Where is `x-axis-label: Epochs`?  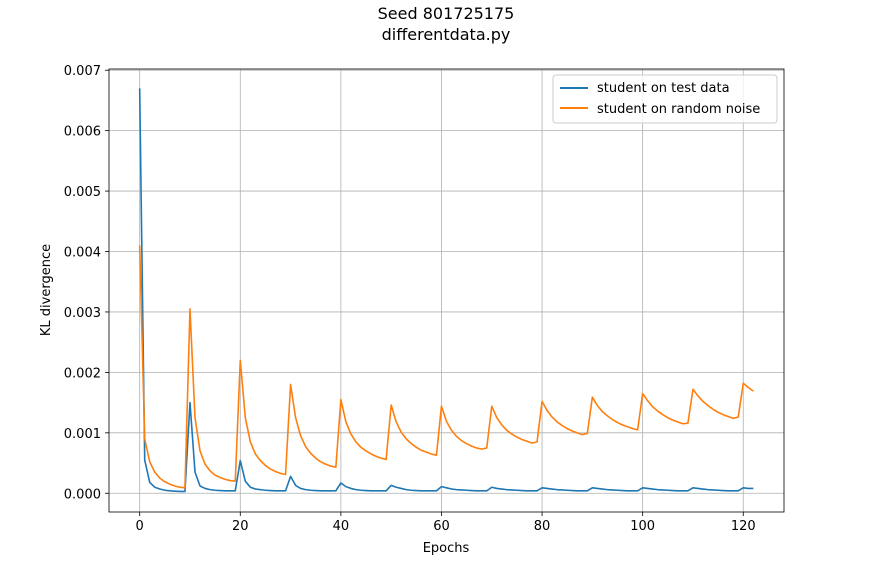 x-axis-label: Epochs is located at coordinates (446, 548).